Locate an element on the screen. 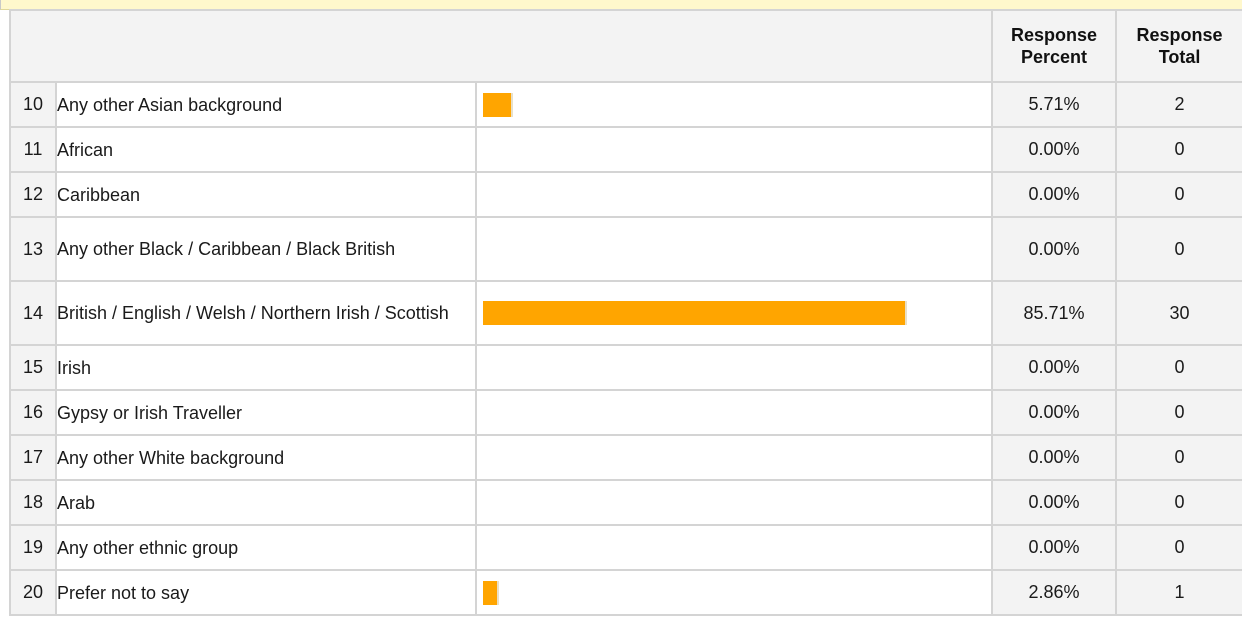 The height and width of the screenshot is (635, 1242). response-total: 1 is located at coordinates (1178, 592).